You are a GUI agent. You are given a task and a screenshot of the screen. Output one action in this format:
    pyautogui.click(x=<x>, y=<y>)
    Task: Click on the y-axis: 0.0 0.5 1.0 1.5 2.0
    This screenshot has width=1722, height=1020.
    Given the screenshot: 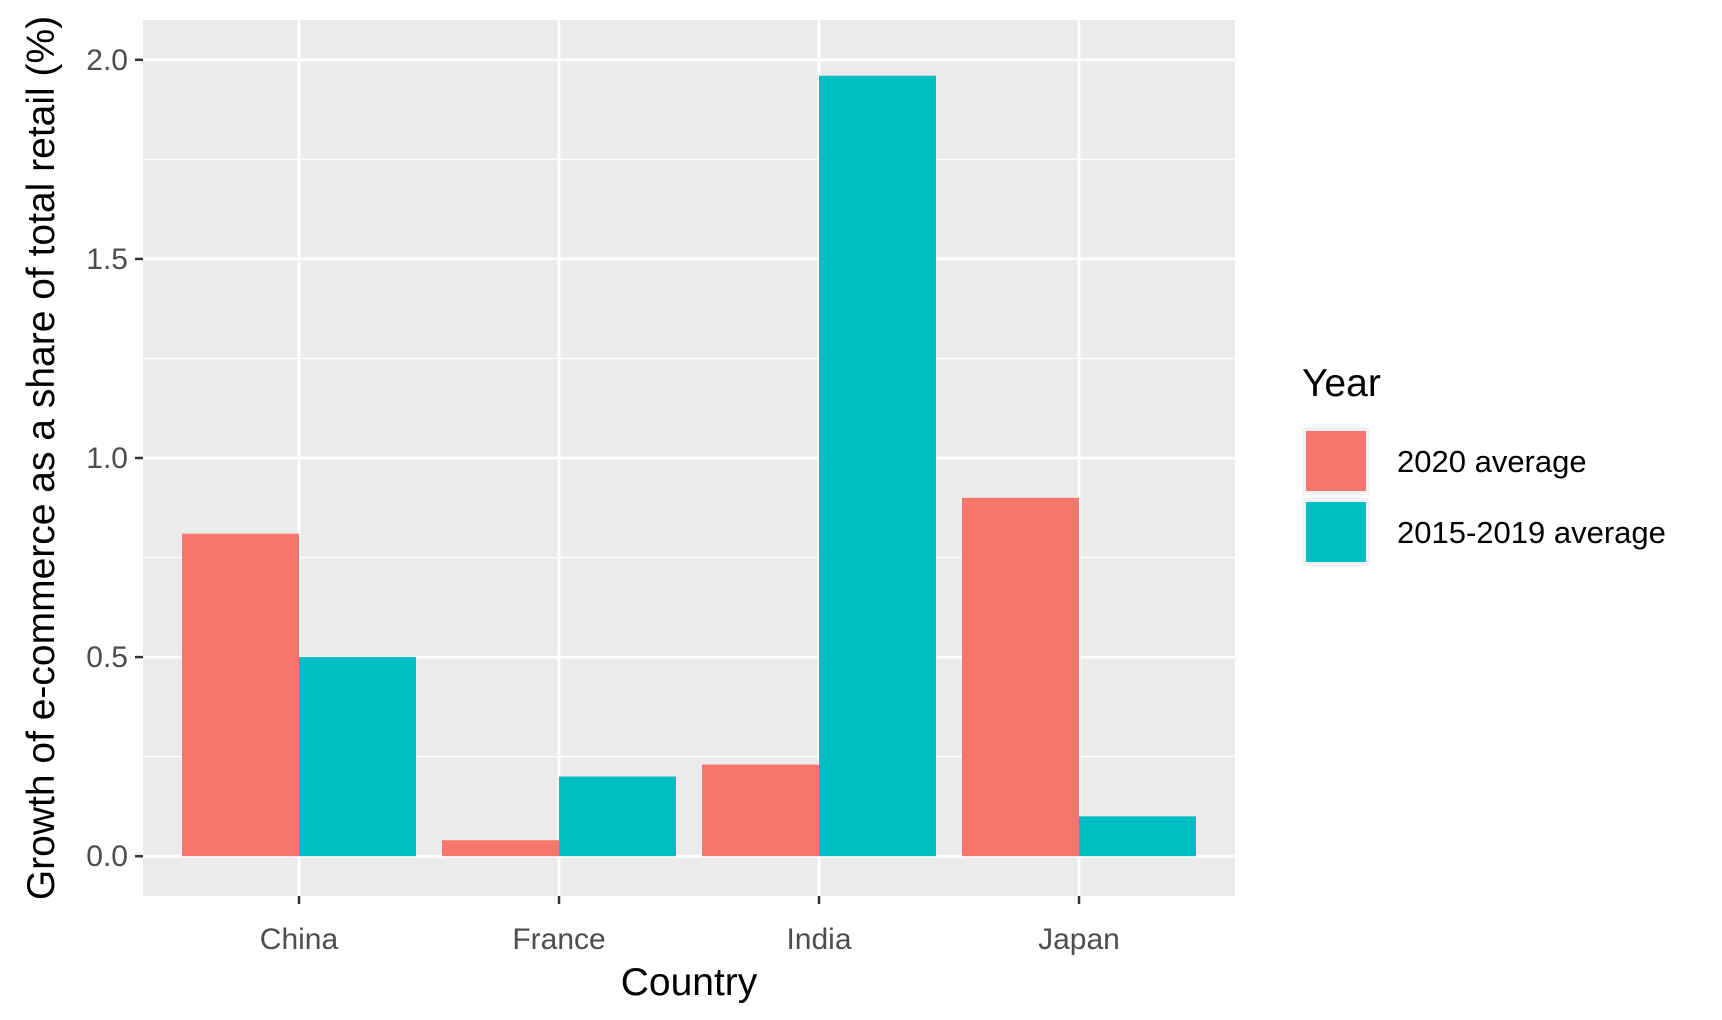 What is the action you would take?
    pyautogui.click(x=114, y=458)
    